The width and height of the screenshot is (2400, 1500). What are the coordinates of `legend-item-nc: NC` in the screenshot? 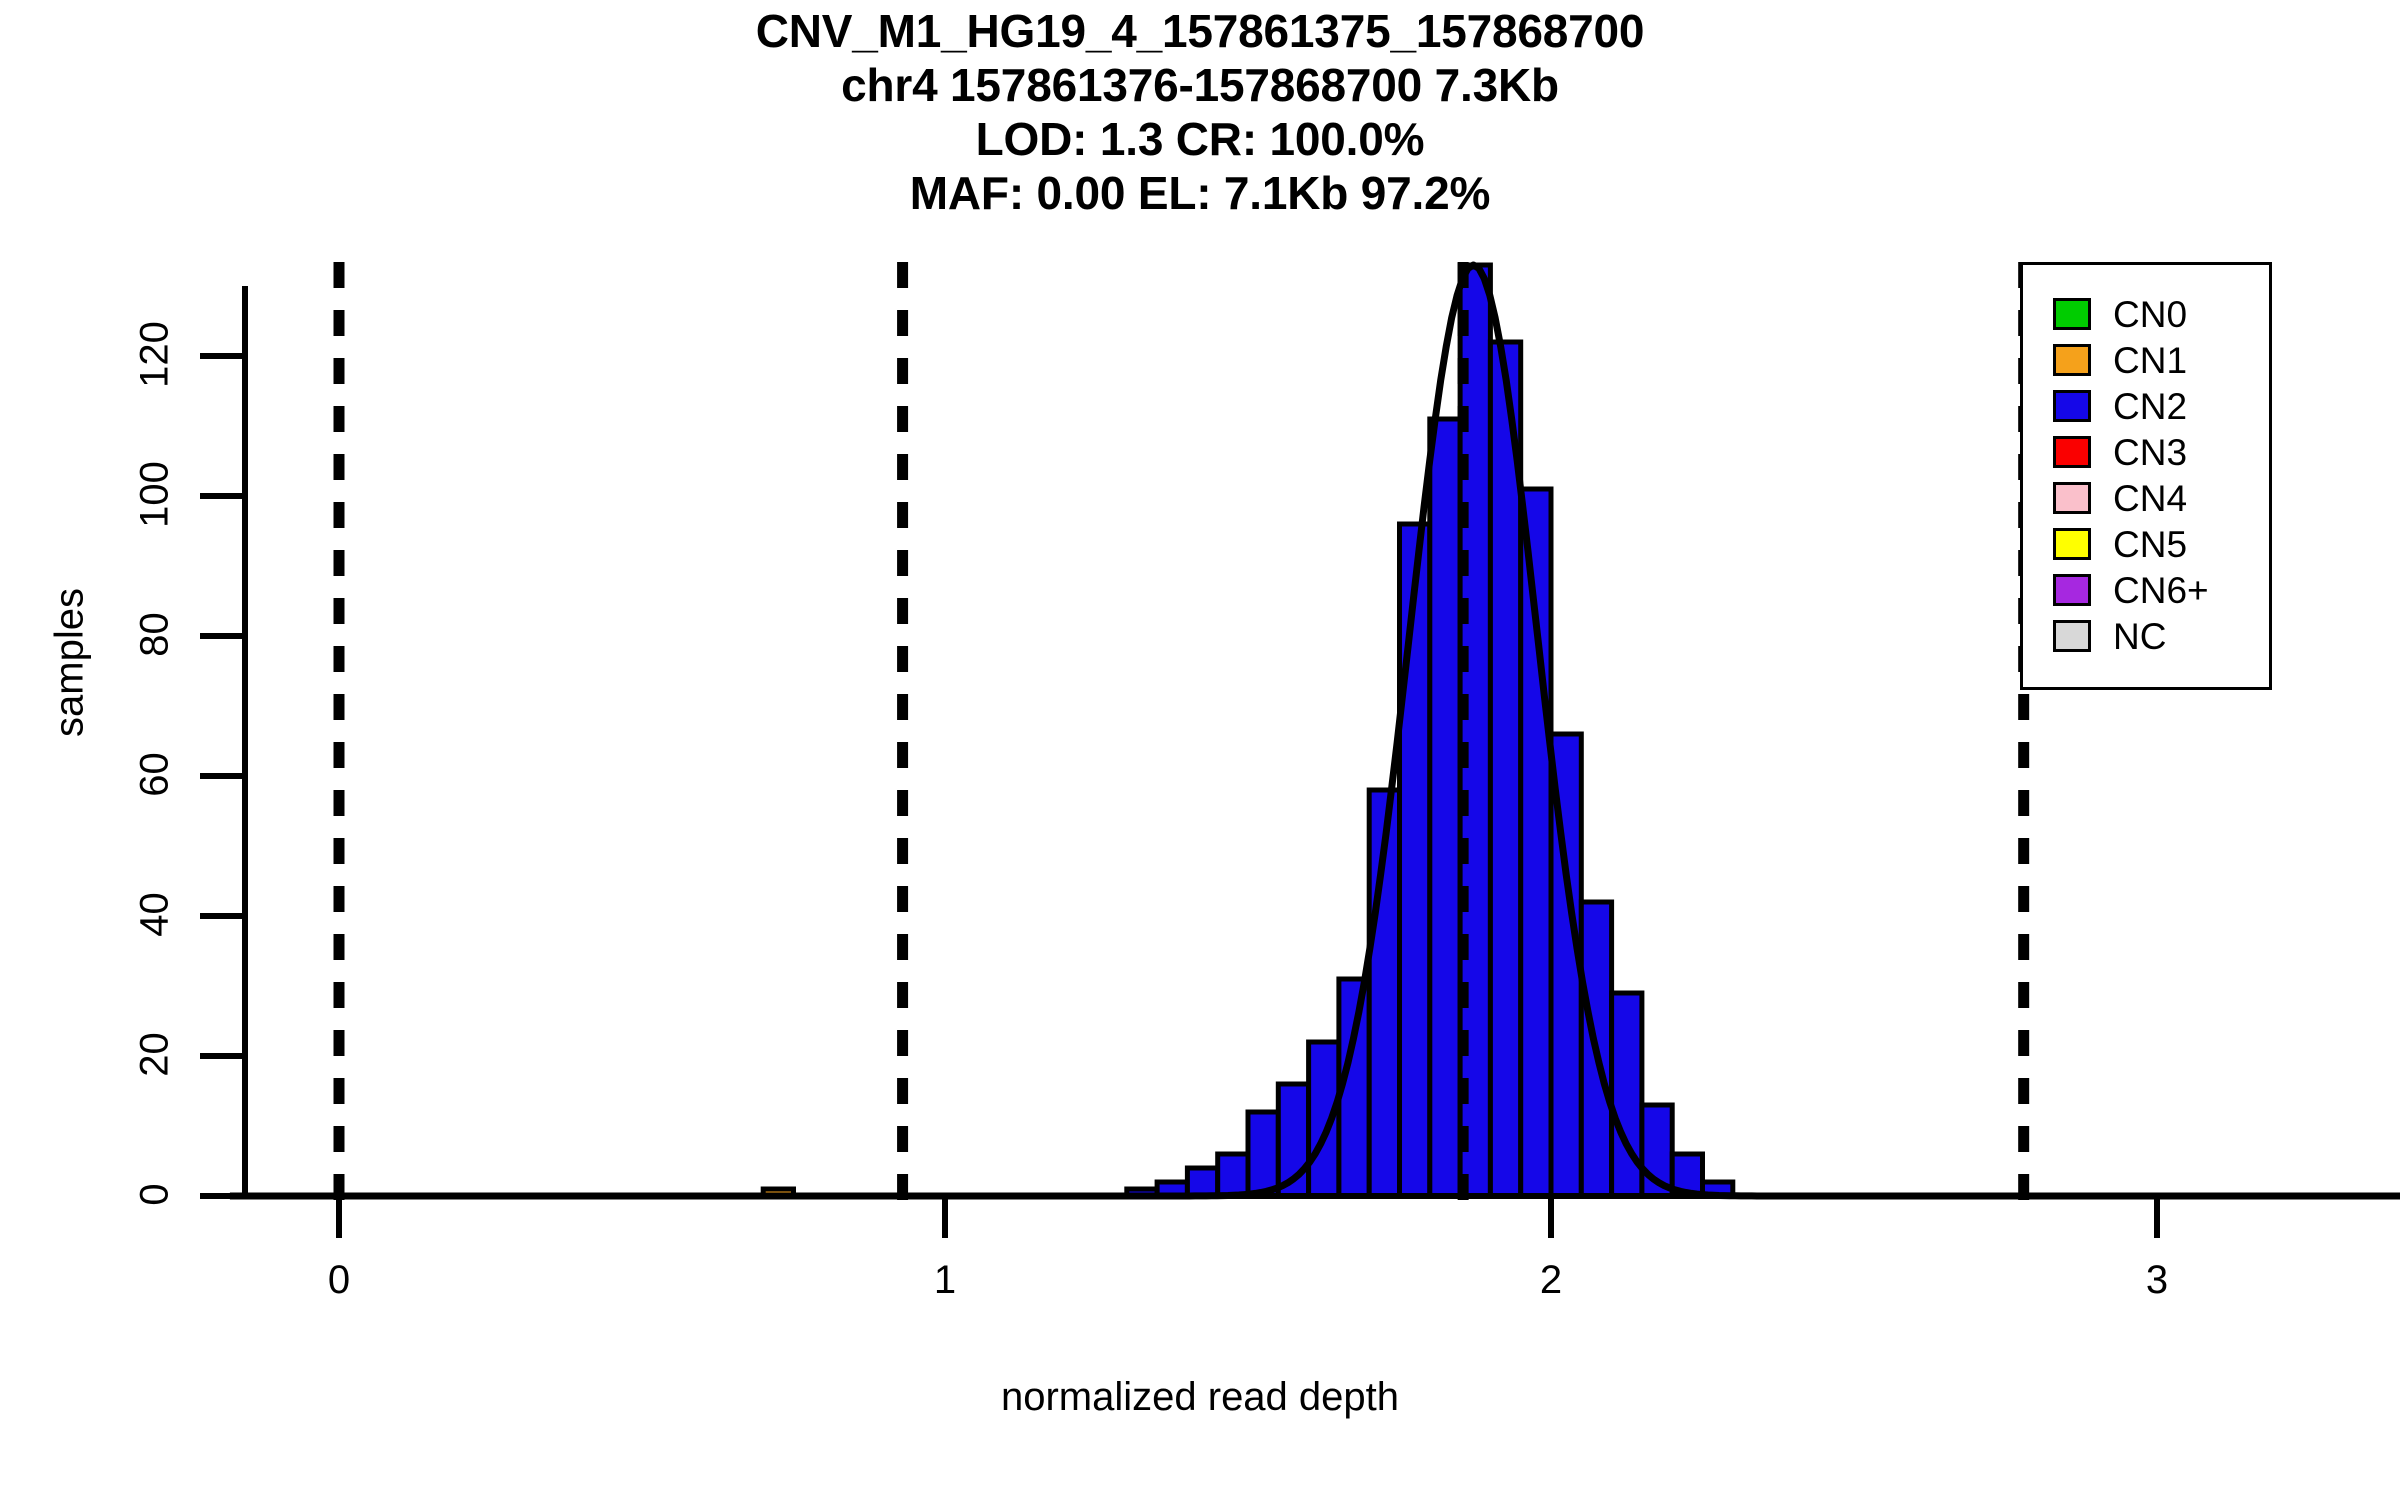 It's located at (2146, 636).